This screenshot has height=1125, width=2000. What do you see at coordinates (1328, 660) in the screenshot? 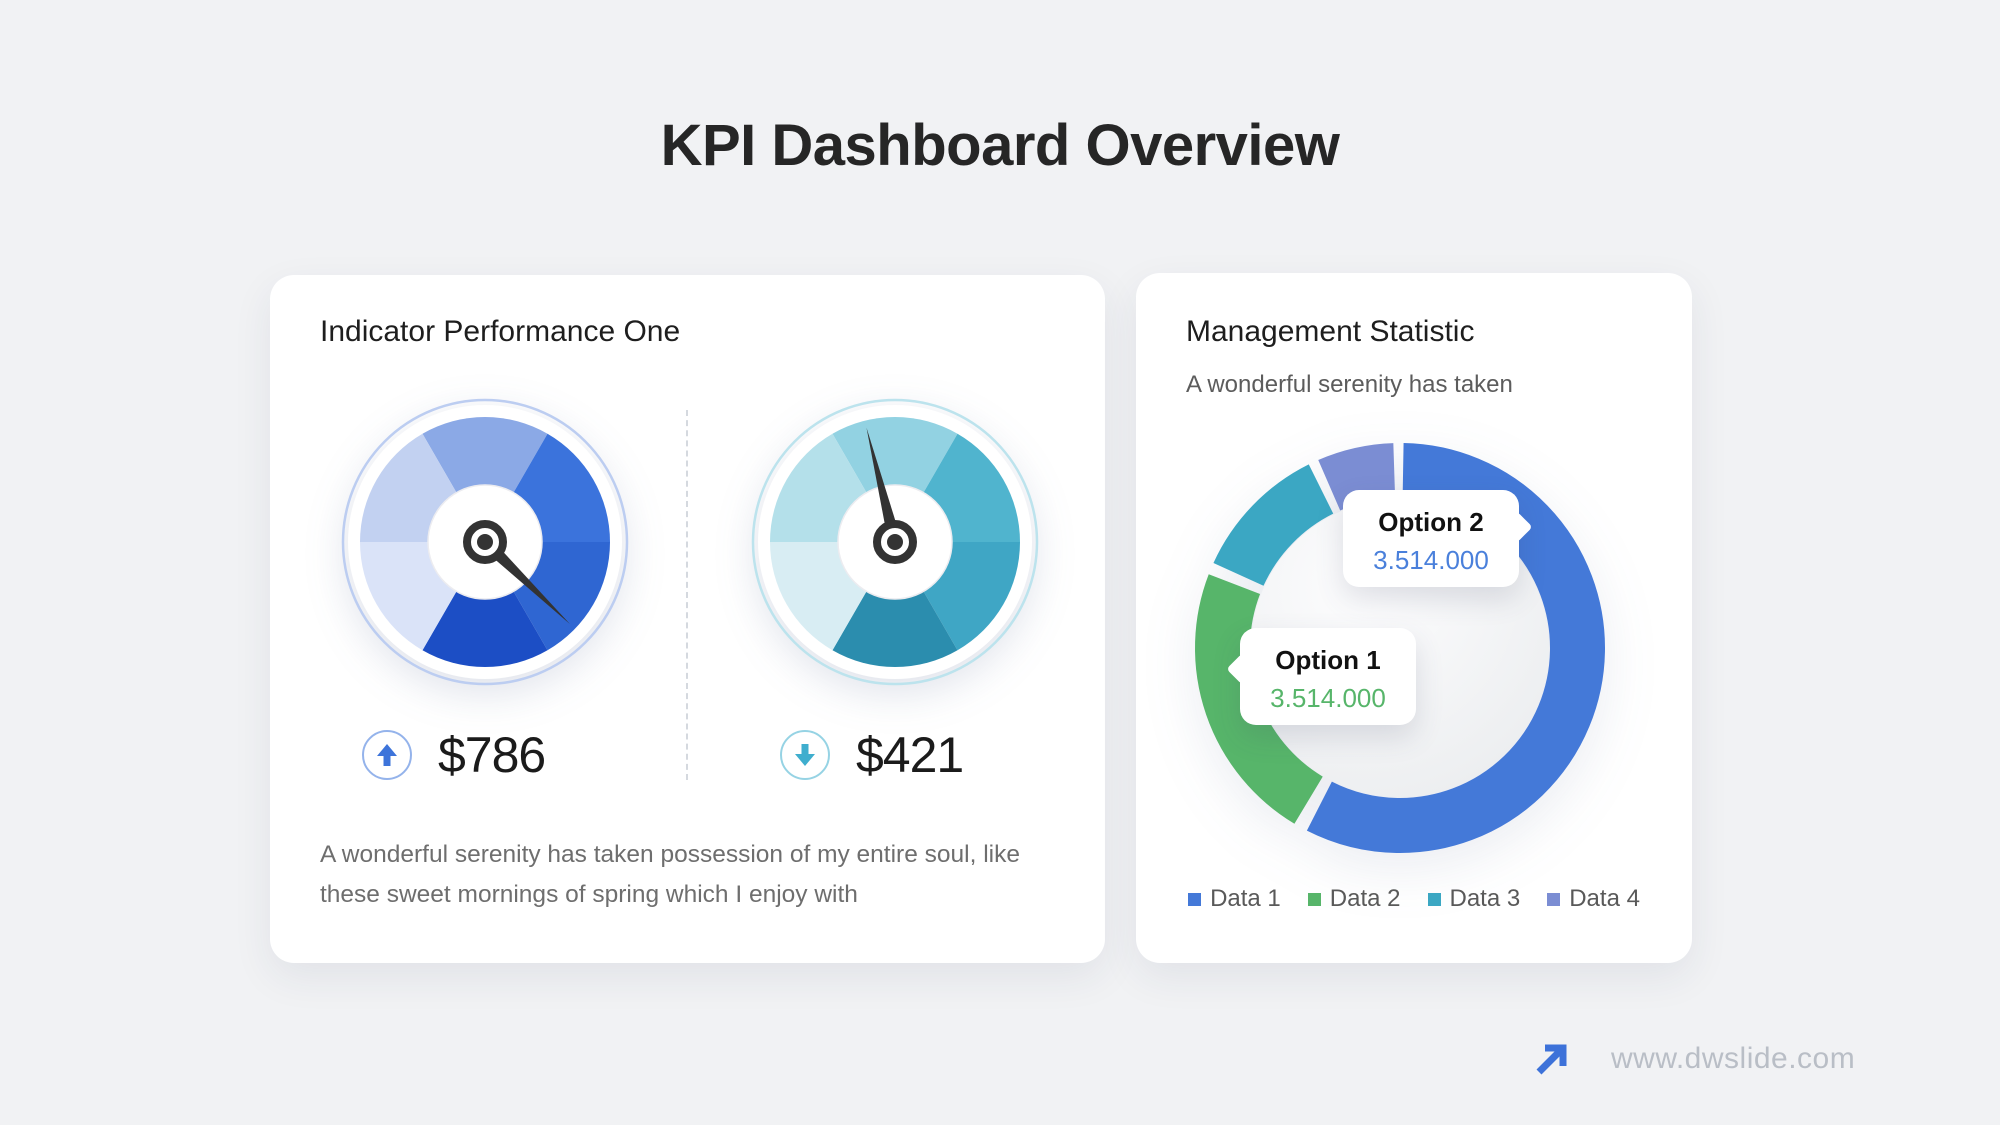
I see `tooltip-label: Option 1` at bounding box center [1328, 660].